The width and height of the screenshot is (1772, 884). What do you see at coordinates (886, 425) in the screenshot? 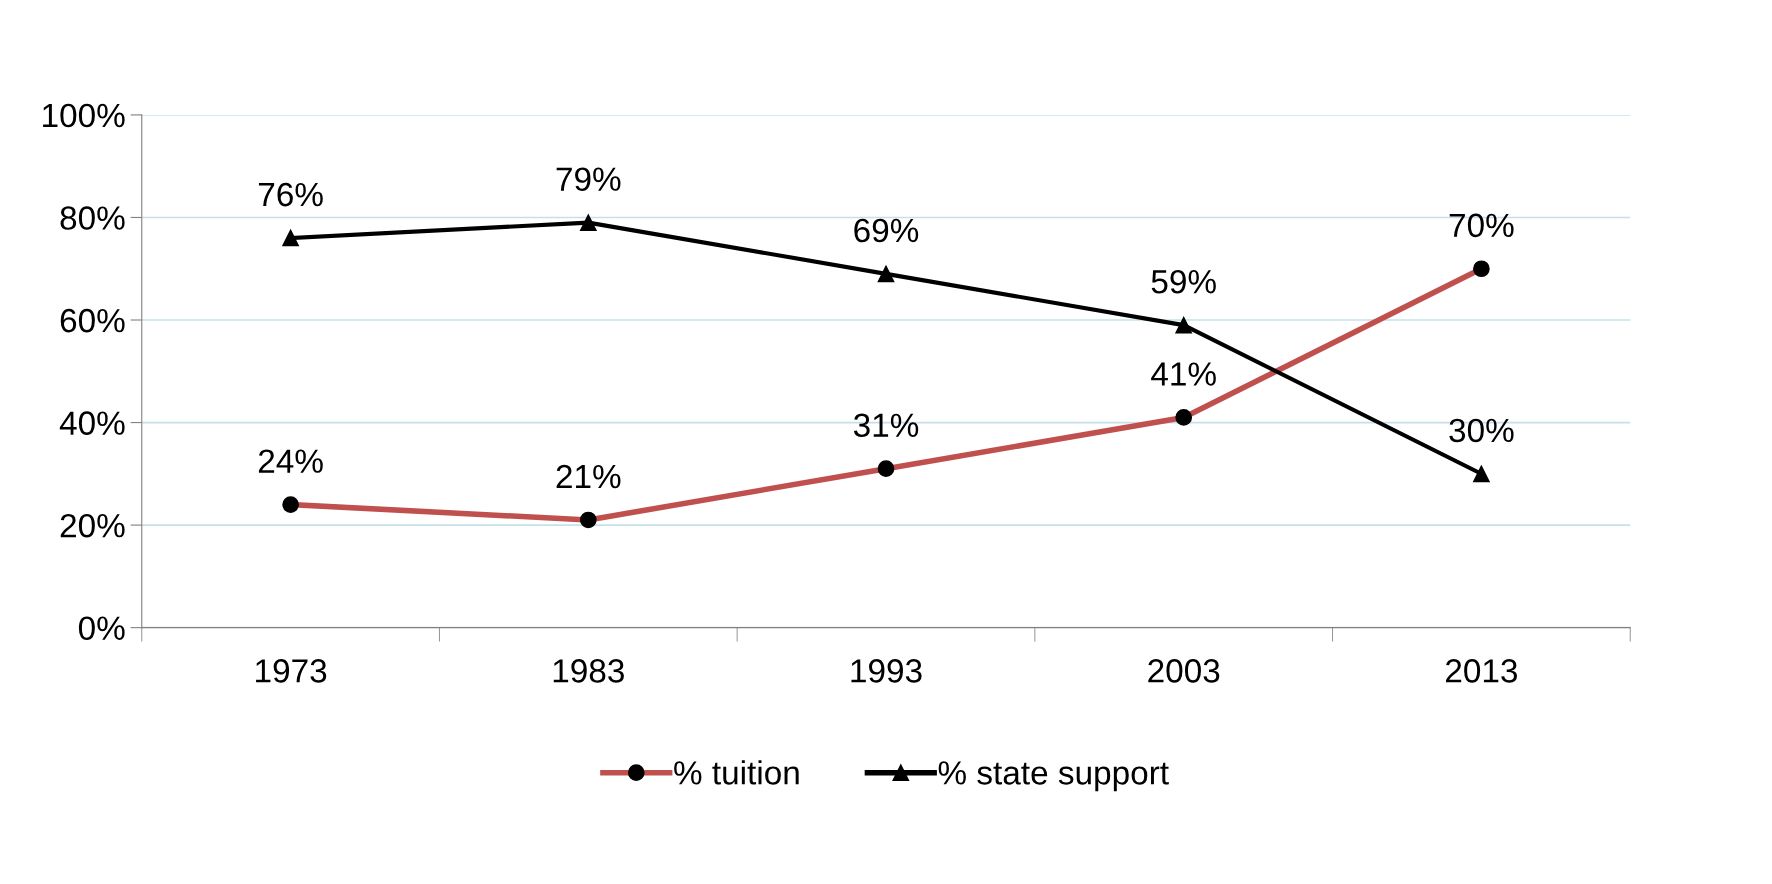
I see `data-label: 31%` at bounding box center [886, 425].